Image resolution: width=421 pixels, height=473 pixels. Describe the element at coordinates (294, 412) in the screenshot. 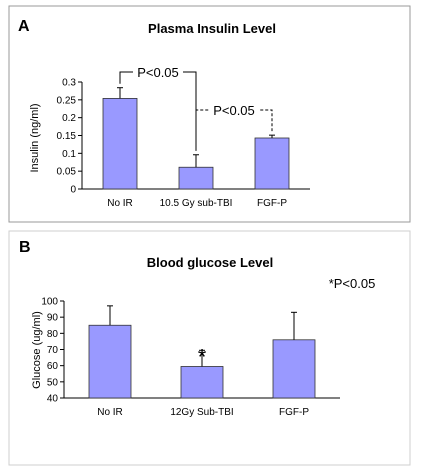

I see `panel-b-category-label: FGF-P` at that location.